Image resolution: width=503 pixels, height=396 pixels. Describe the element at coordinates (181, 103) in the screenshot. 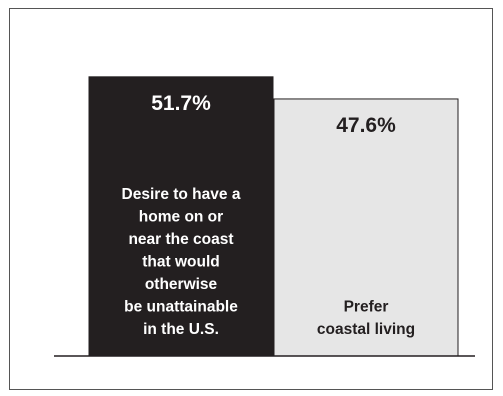

I see `value-label-1: 51.7%` at that location.